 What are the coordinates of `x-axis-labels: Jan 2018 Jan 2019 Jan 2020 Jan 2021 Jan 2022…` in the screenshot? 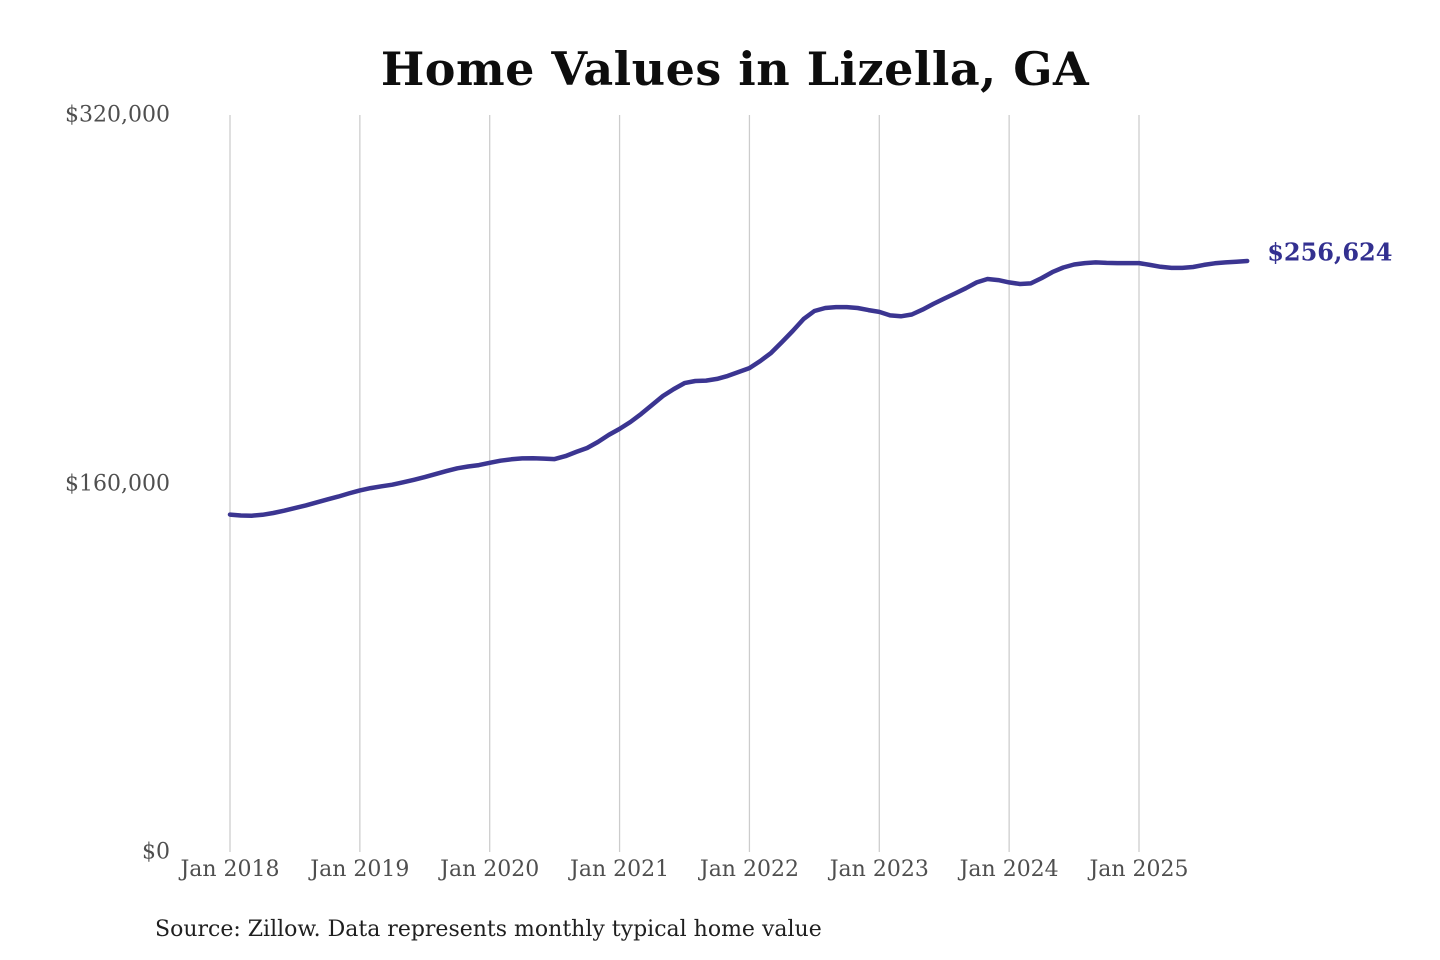 It's located at (720, 874).